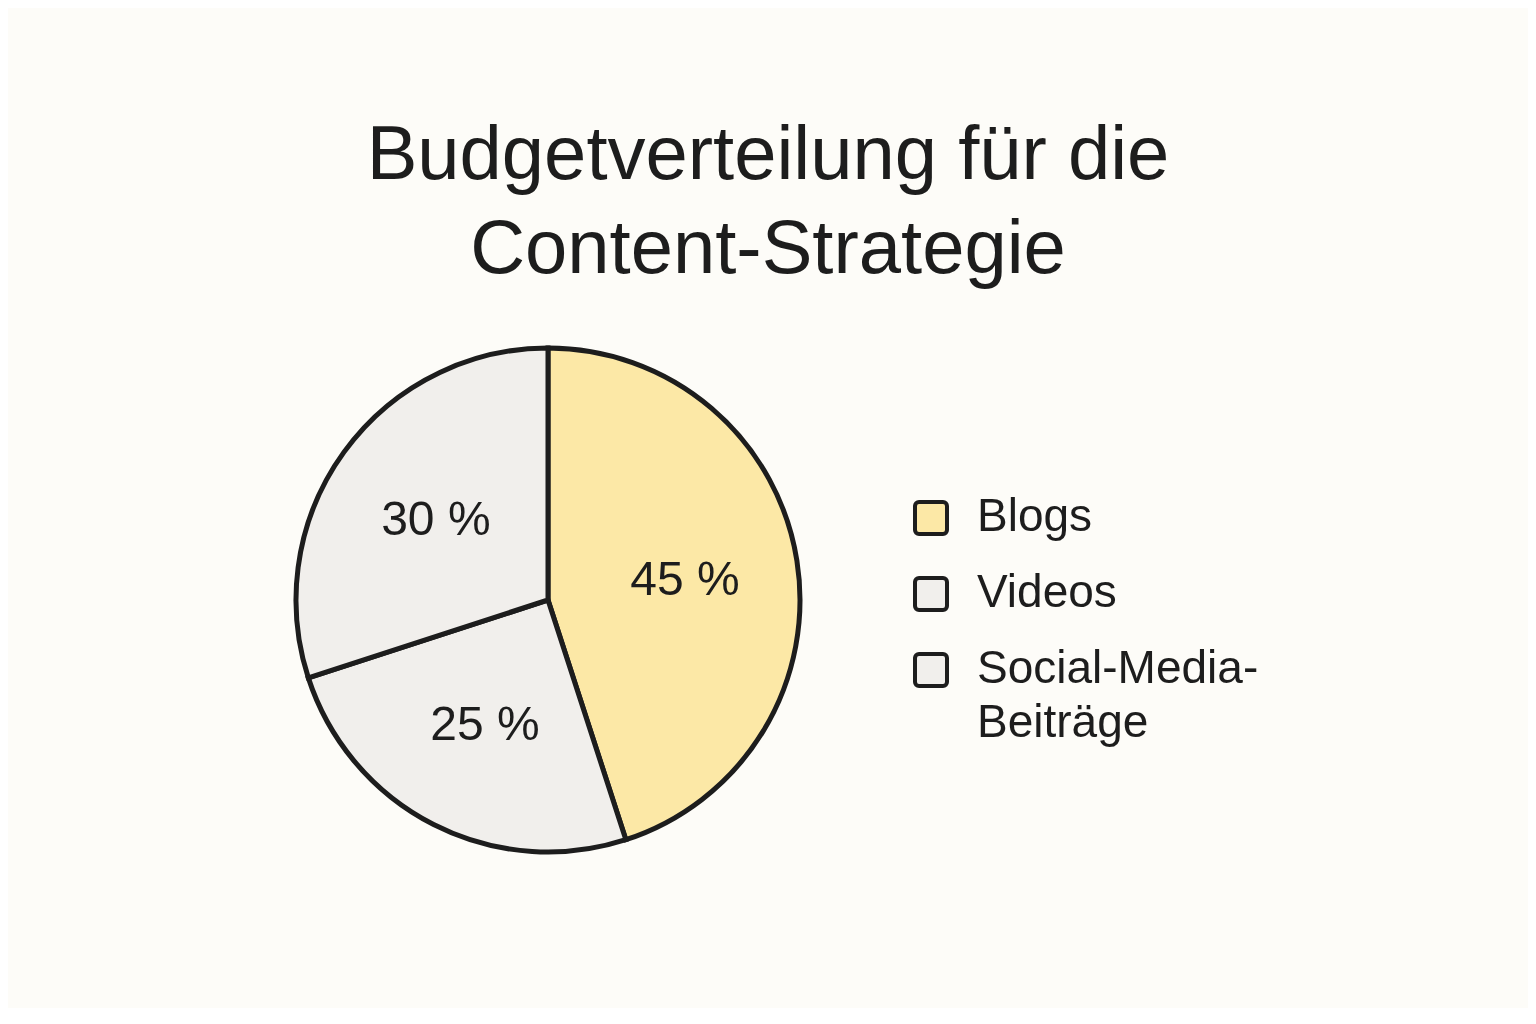  Describe the element at coordinates (436, 519) in the screenshot. I see `data-label: 30 %` at that location.